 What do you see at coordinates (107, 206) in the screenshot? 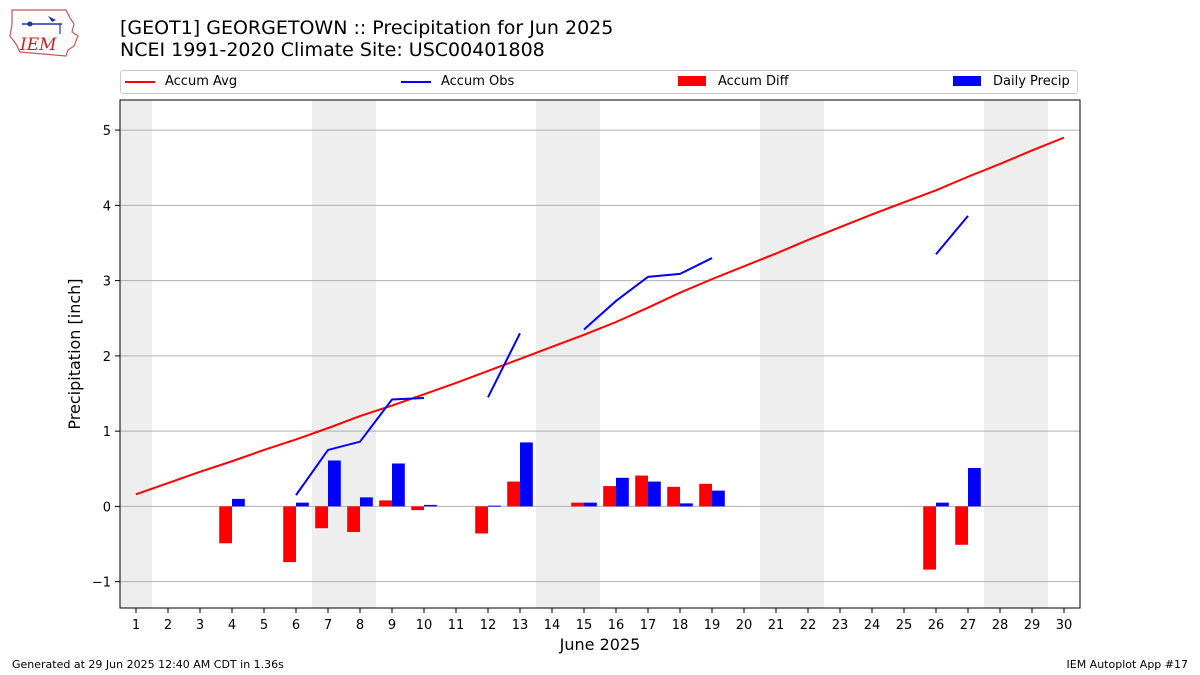
I see `y-tick-label: 4` at bounding box center [107, 206].